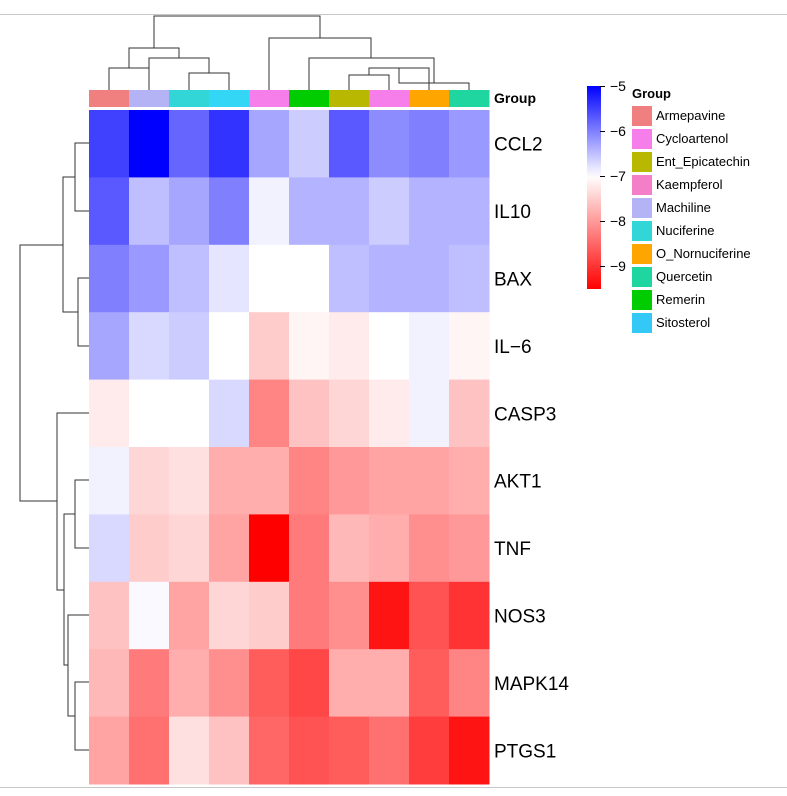 Image resolution: width=787 pixels, height=796 pixels. I want to click on row-dendrogram, so click(54, 446).